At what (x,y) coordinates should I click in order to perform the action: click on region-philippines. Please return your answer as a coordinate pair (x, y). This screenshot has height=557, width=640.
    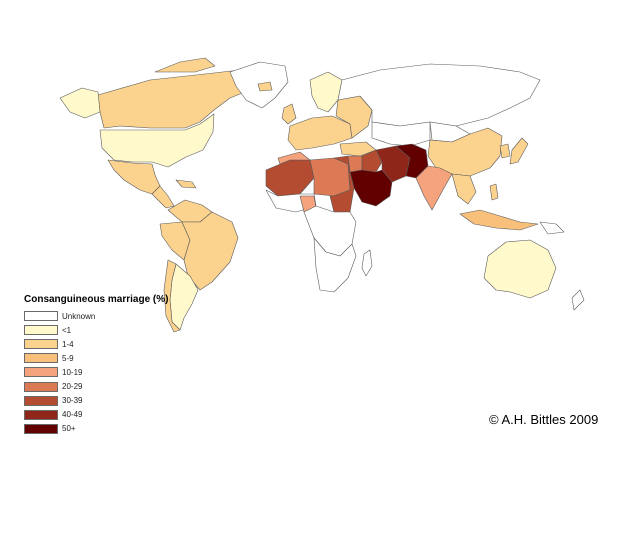
    Looking at the image, I should click on (494, 192).